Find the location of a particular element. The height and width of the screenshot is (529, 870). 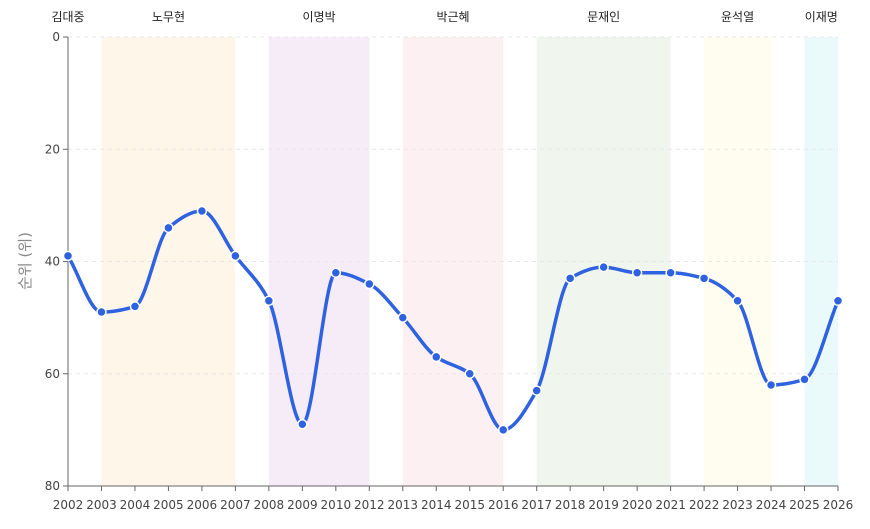

rank-point-2003 is located at coordinates (101, 312).